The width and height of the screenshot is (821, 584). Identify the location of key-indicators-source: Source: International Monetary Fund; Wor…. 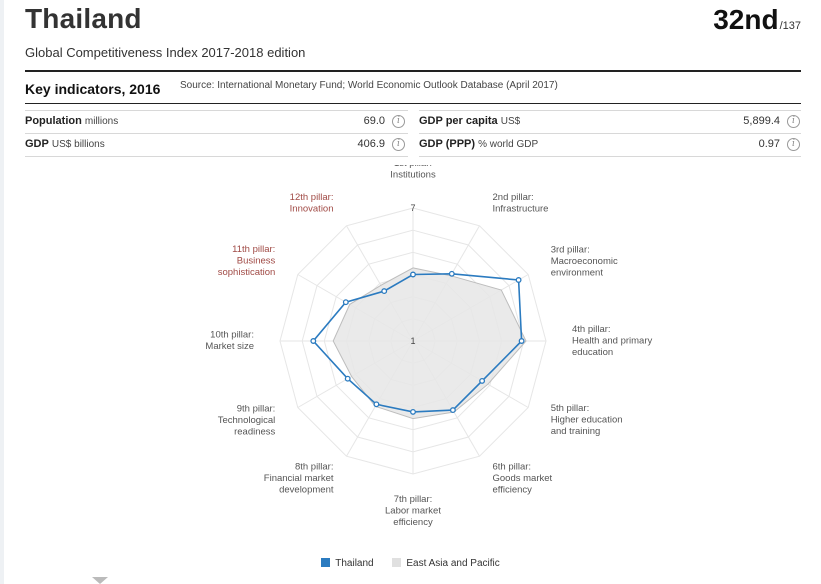
(369, 85).